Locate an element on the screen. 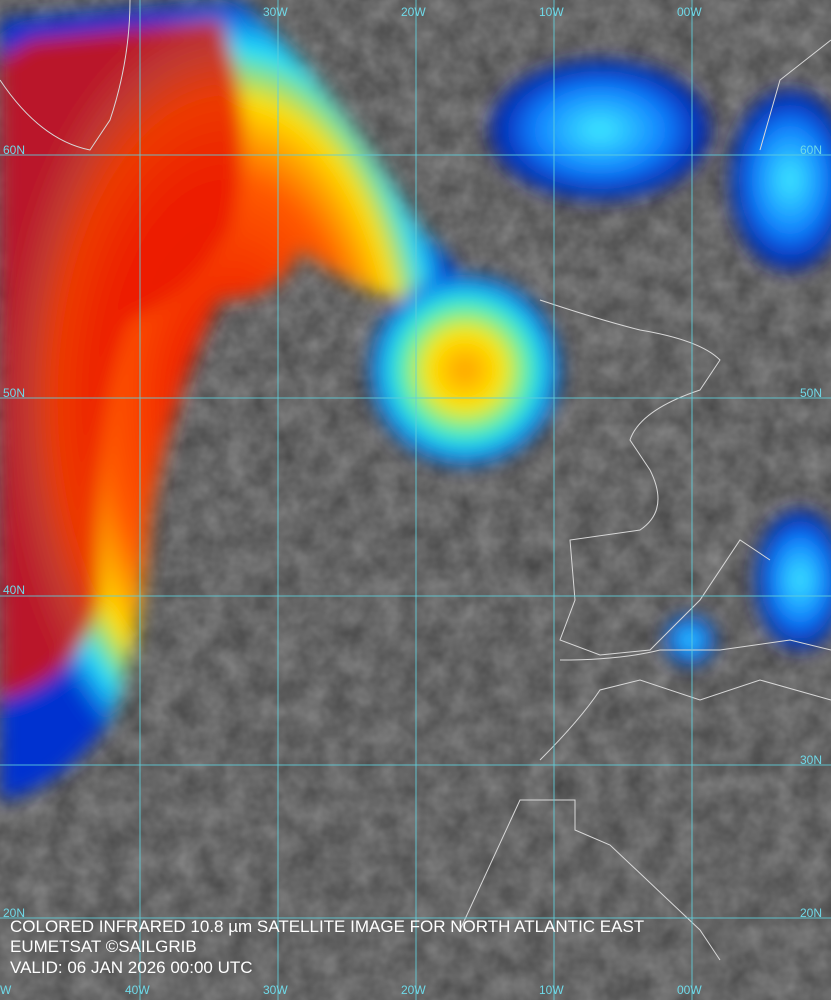  grid-label: W is located at coordinates (6, 990).